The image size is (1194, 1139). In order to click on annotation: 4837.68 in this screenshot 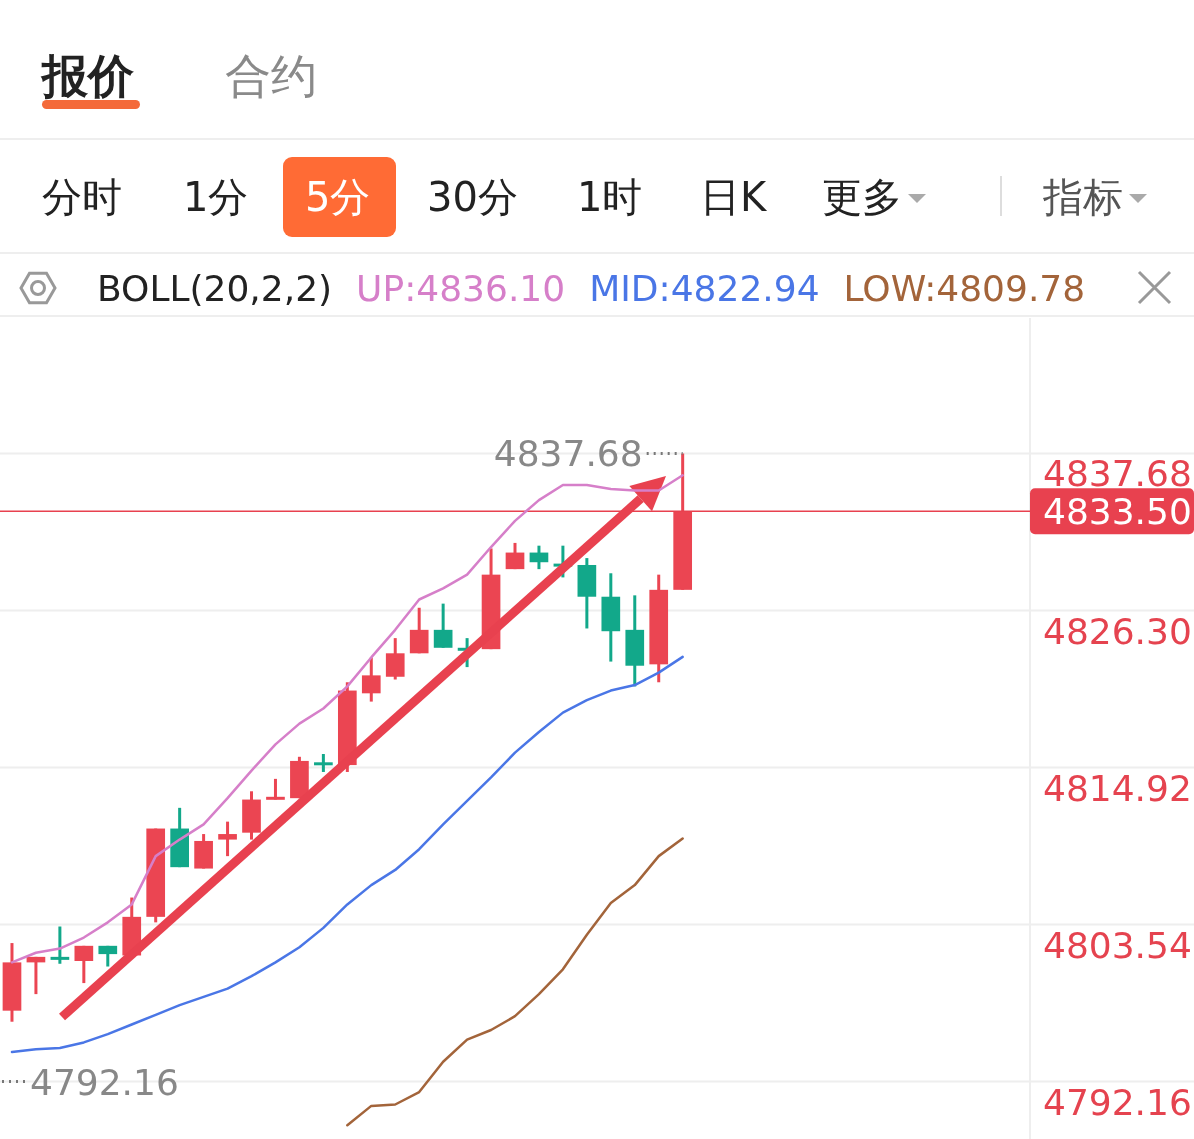, I will do `click(568, 454)`.